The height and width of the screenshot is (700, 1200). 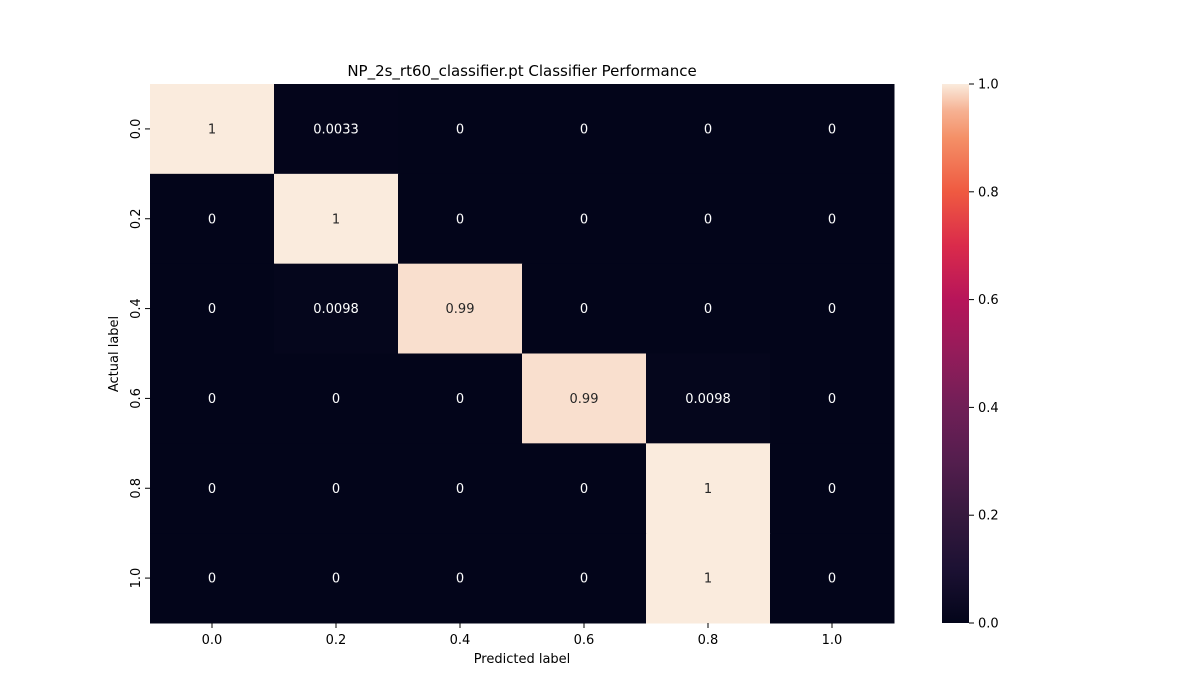 What do you see at coordinates (136, 218) in the screenshot?
I see `y-tick-label: 0.2` at bounding box center [136, 218].